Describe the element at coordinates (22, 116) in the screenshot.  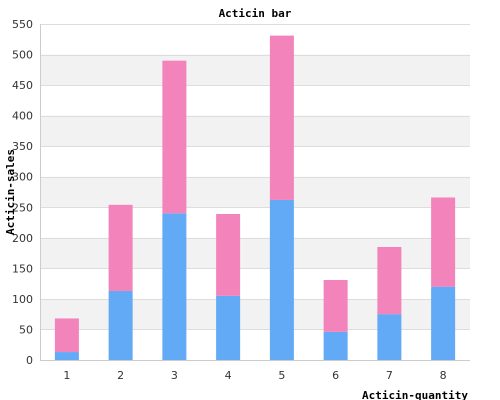
I see `y-tick-label: 400` at that location.